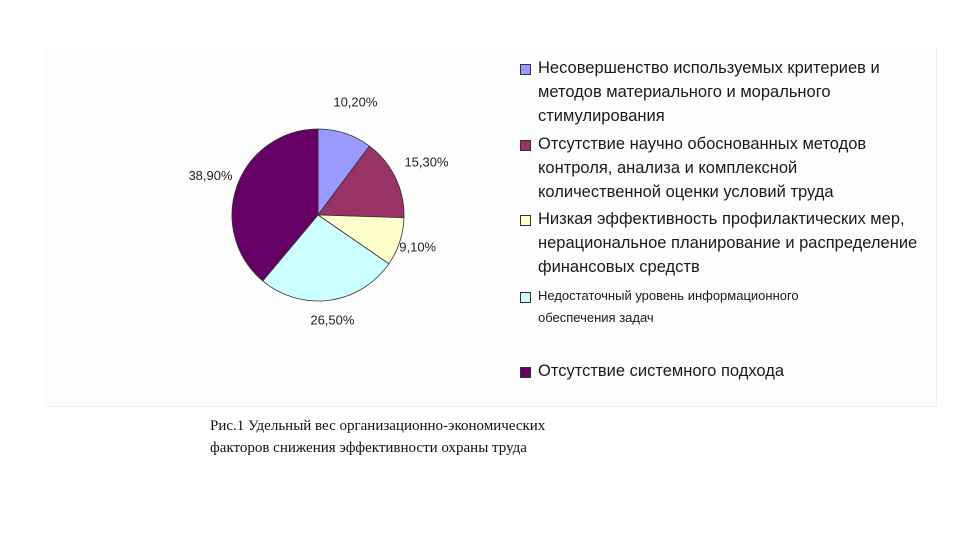  Describe the element at coordinates (426, 162) in the screenshot. I see `slice-data-label: 15,30%` at that location.